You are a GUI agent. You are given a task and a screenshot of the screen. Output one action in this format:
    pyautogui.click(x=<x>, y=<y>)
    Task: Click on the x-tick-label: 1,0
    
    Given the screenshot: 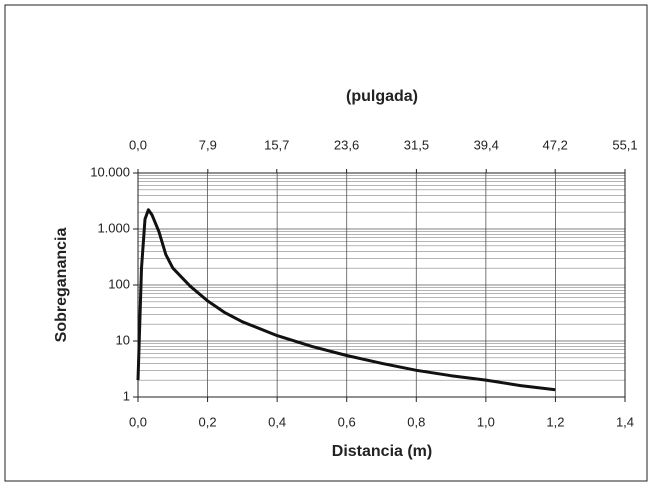 What is the action you would take?
    pyautogui.click(x=486, y=421)
    